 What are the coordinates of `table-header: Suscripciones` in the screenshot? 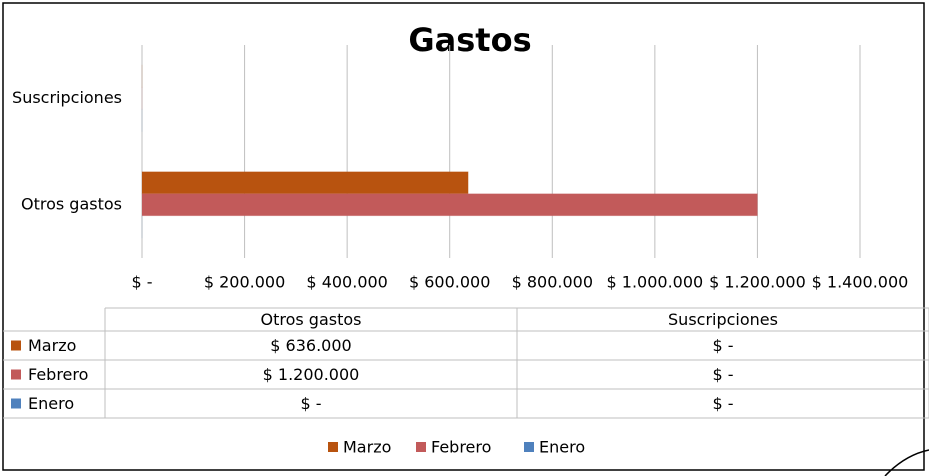 It's located at (723, 319).